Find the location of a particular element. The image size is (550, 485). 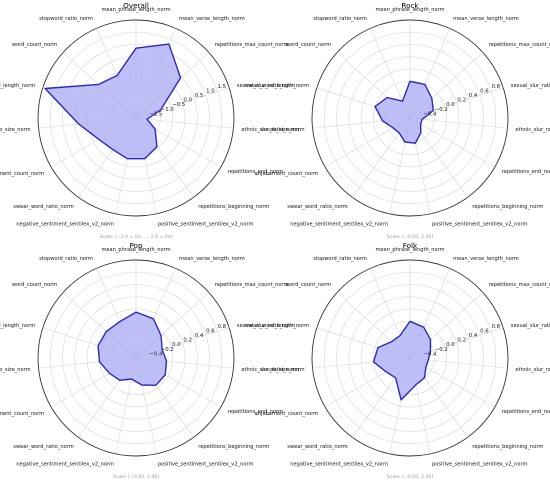

panel-title: Overall is located at coordinates (136, 5).